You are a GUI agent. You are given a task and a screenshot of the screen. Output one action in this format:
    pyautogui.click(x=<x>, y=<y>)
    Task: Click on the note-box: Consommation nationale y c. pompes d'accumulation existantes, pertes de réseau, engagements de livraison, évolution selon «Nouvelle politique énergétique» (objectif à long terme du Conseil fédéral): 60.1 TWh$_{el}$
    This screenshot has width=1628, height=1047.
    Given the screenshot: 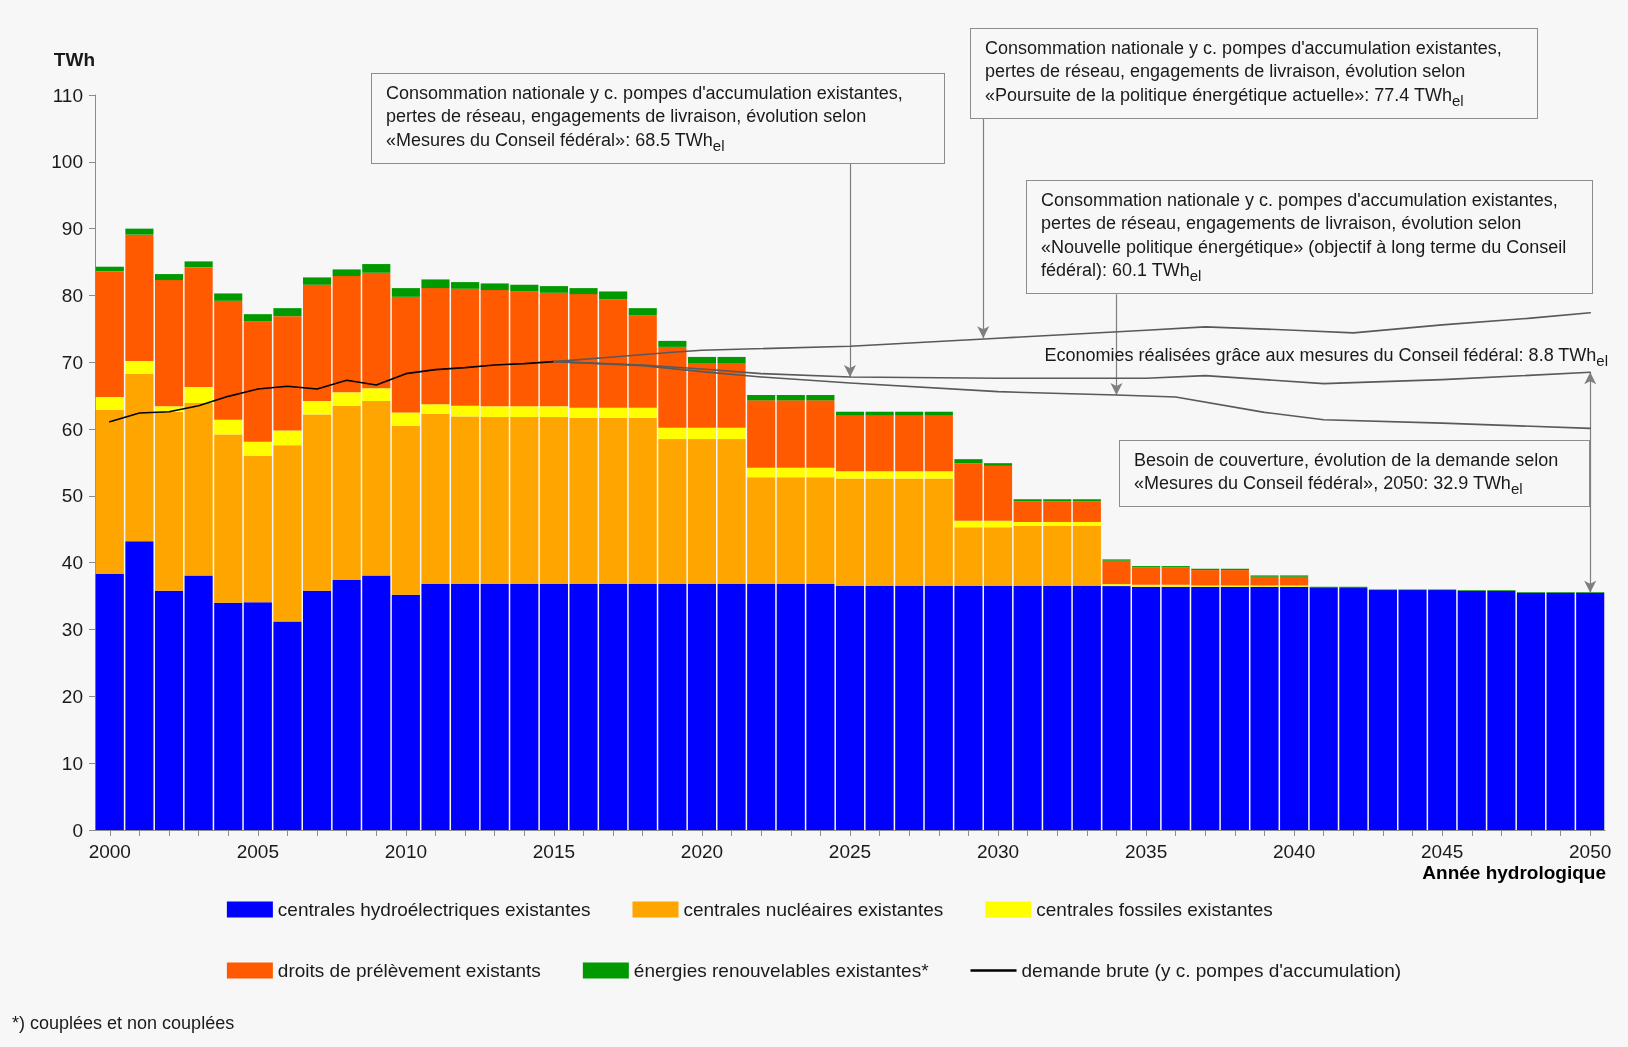 What is the action you would take?
    pyautogui.click(x=1309, y=237)
    